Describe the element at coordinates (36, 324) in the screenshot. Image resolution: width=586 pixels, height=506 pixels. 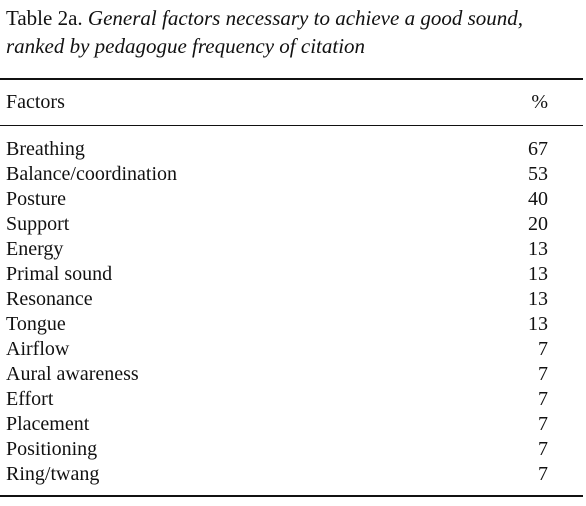
I see `factor-cell: Tongue` at that location.